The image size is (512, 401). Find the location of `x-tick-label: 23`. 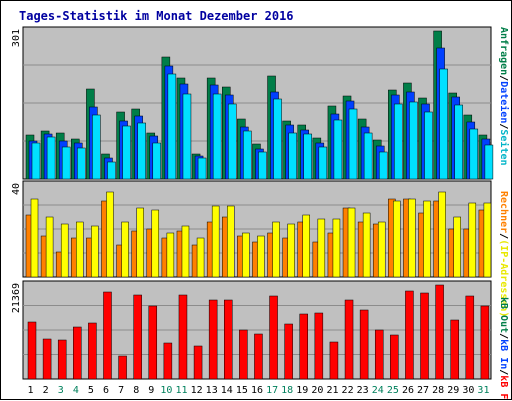

x-tick-label: 23 is located at coordinates (363, 390).